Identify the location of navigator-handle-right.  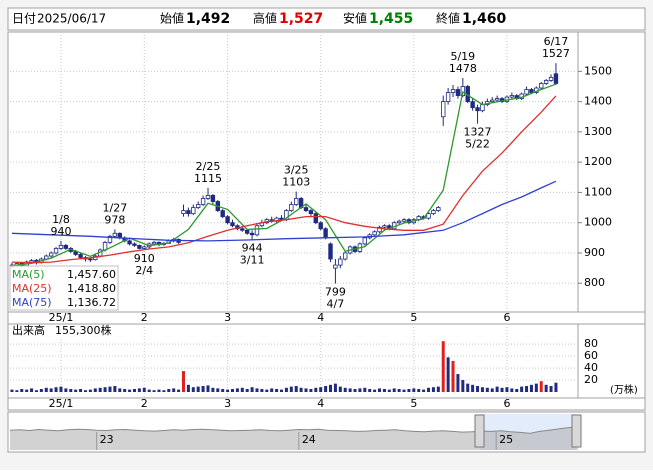
(576, 431).